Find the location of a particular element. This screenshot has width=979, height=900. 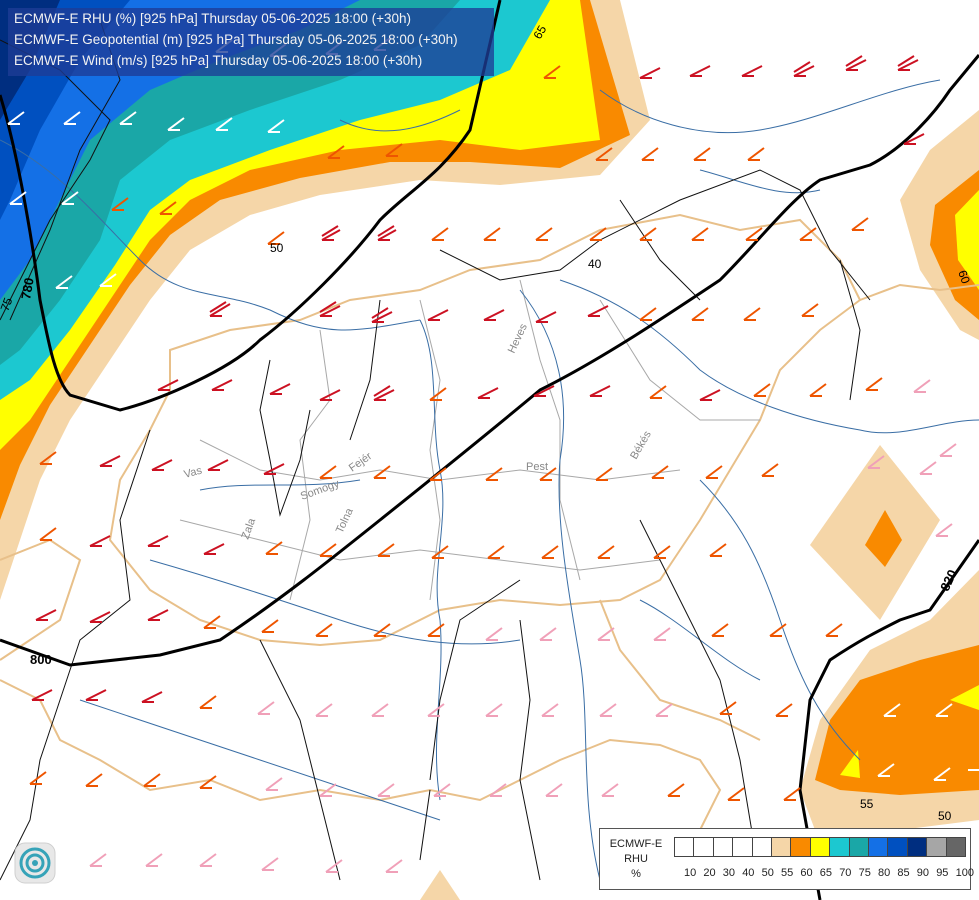

label-rhu-50a: 50 is located at coordinates (277, 248).